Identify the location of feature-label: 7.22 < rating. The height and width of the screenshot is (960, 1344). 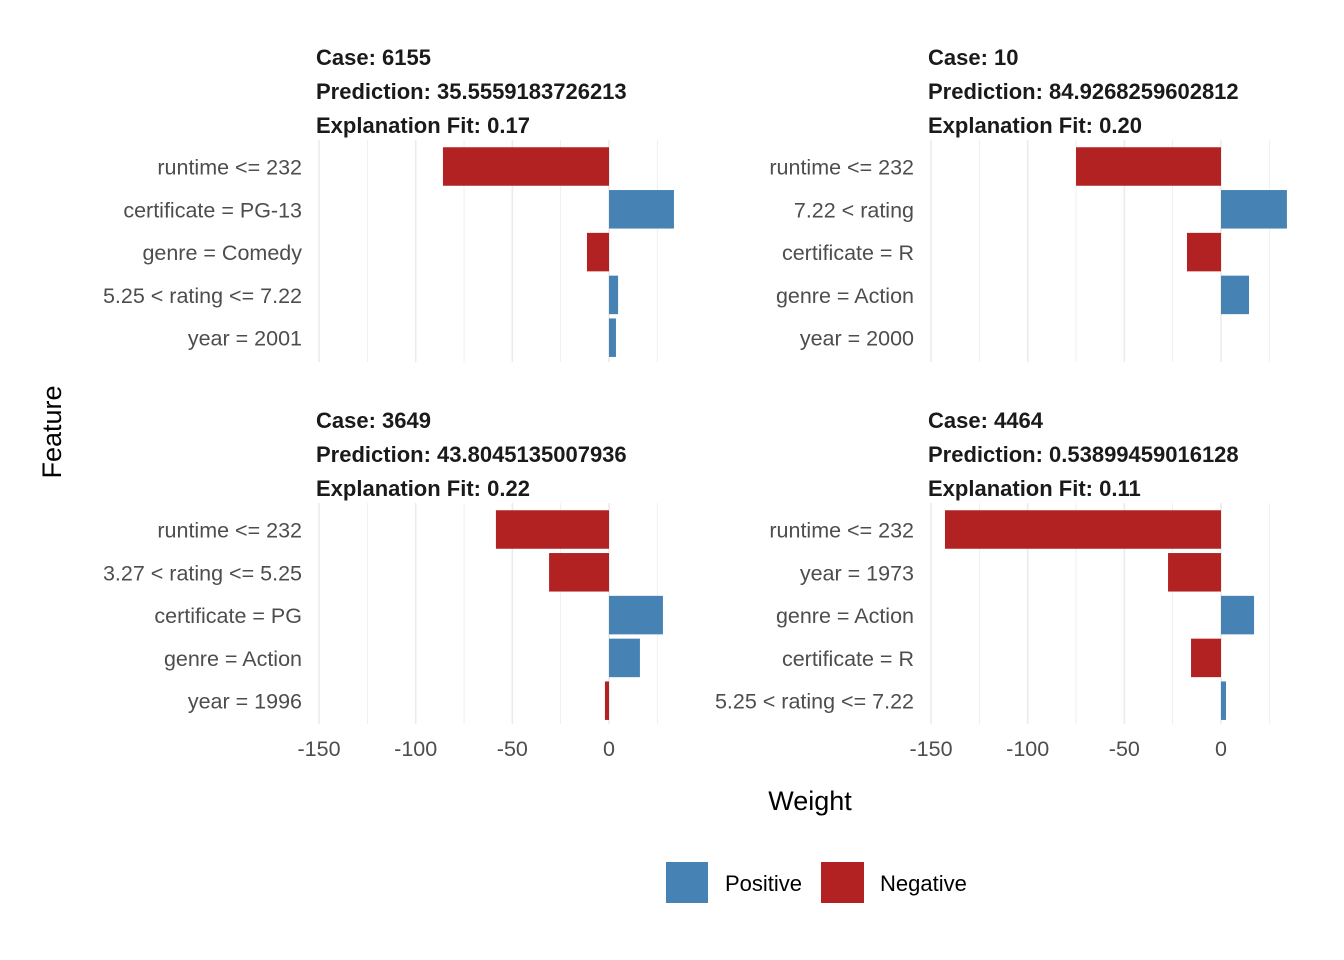
(854, 210).